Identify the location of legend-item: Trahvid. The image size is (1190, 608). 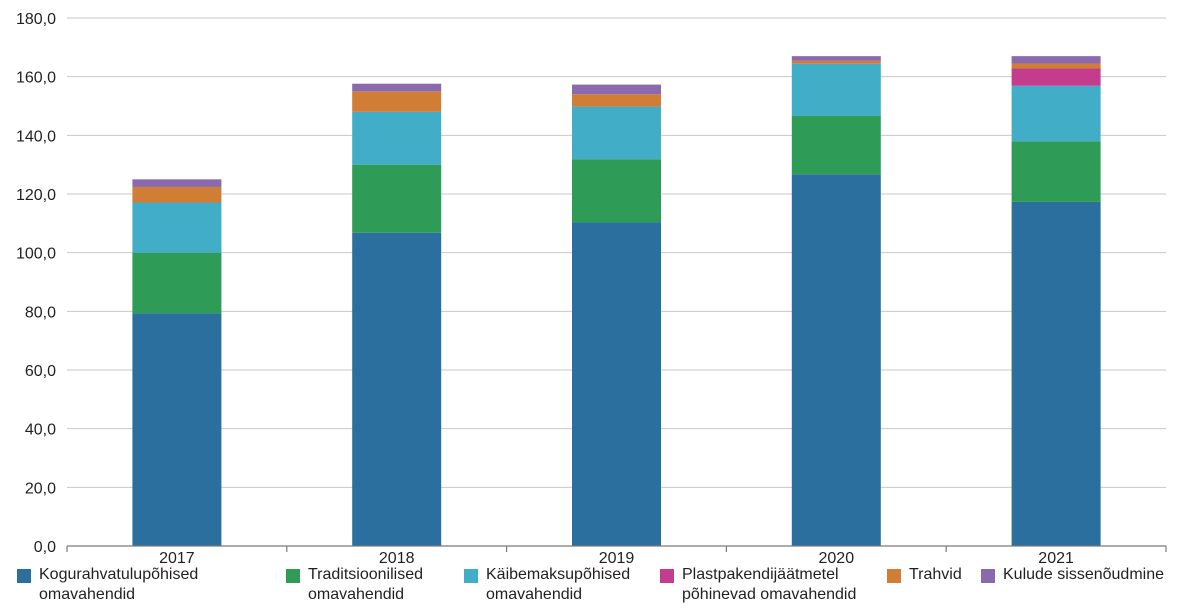
(924, 575).